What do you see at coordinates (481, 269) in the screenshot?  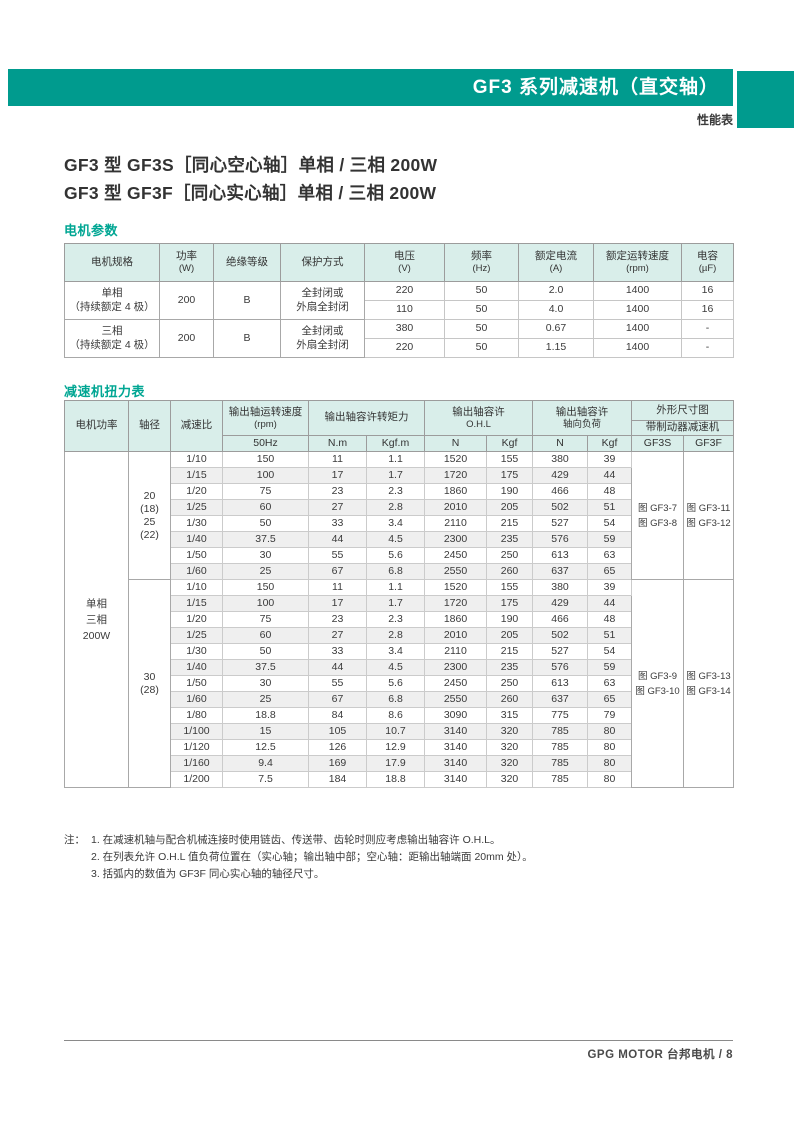 I see `header-unit: (Hz)` at bounding box center [481, 269].